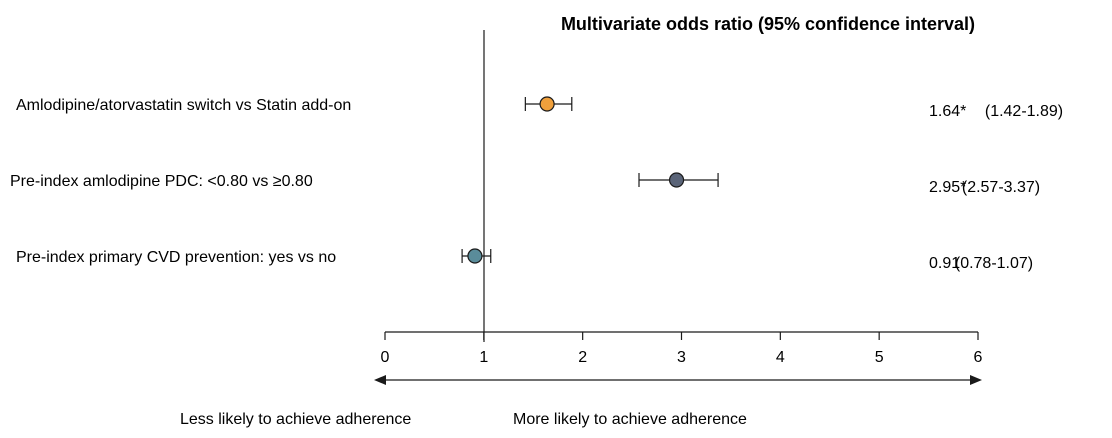 This screenshot has height=438, width=1112. What do you see at coordinates (879, 357) in the screenshot?
I see `x-tick-label: 5` at bounding box center [879, 357].